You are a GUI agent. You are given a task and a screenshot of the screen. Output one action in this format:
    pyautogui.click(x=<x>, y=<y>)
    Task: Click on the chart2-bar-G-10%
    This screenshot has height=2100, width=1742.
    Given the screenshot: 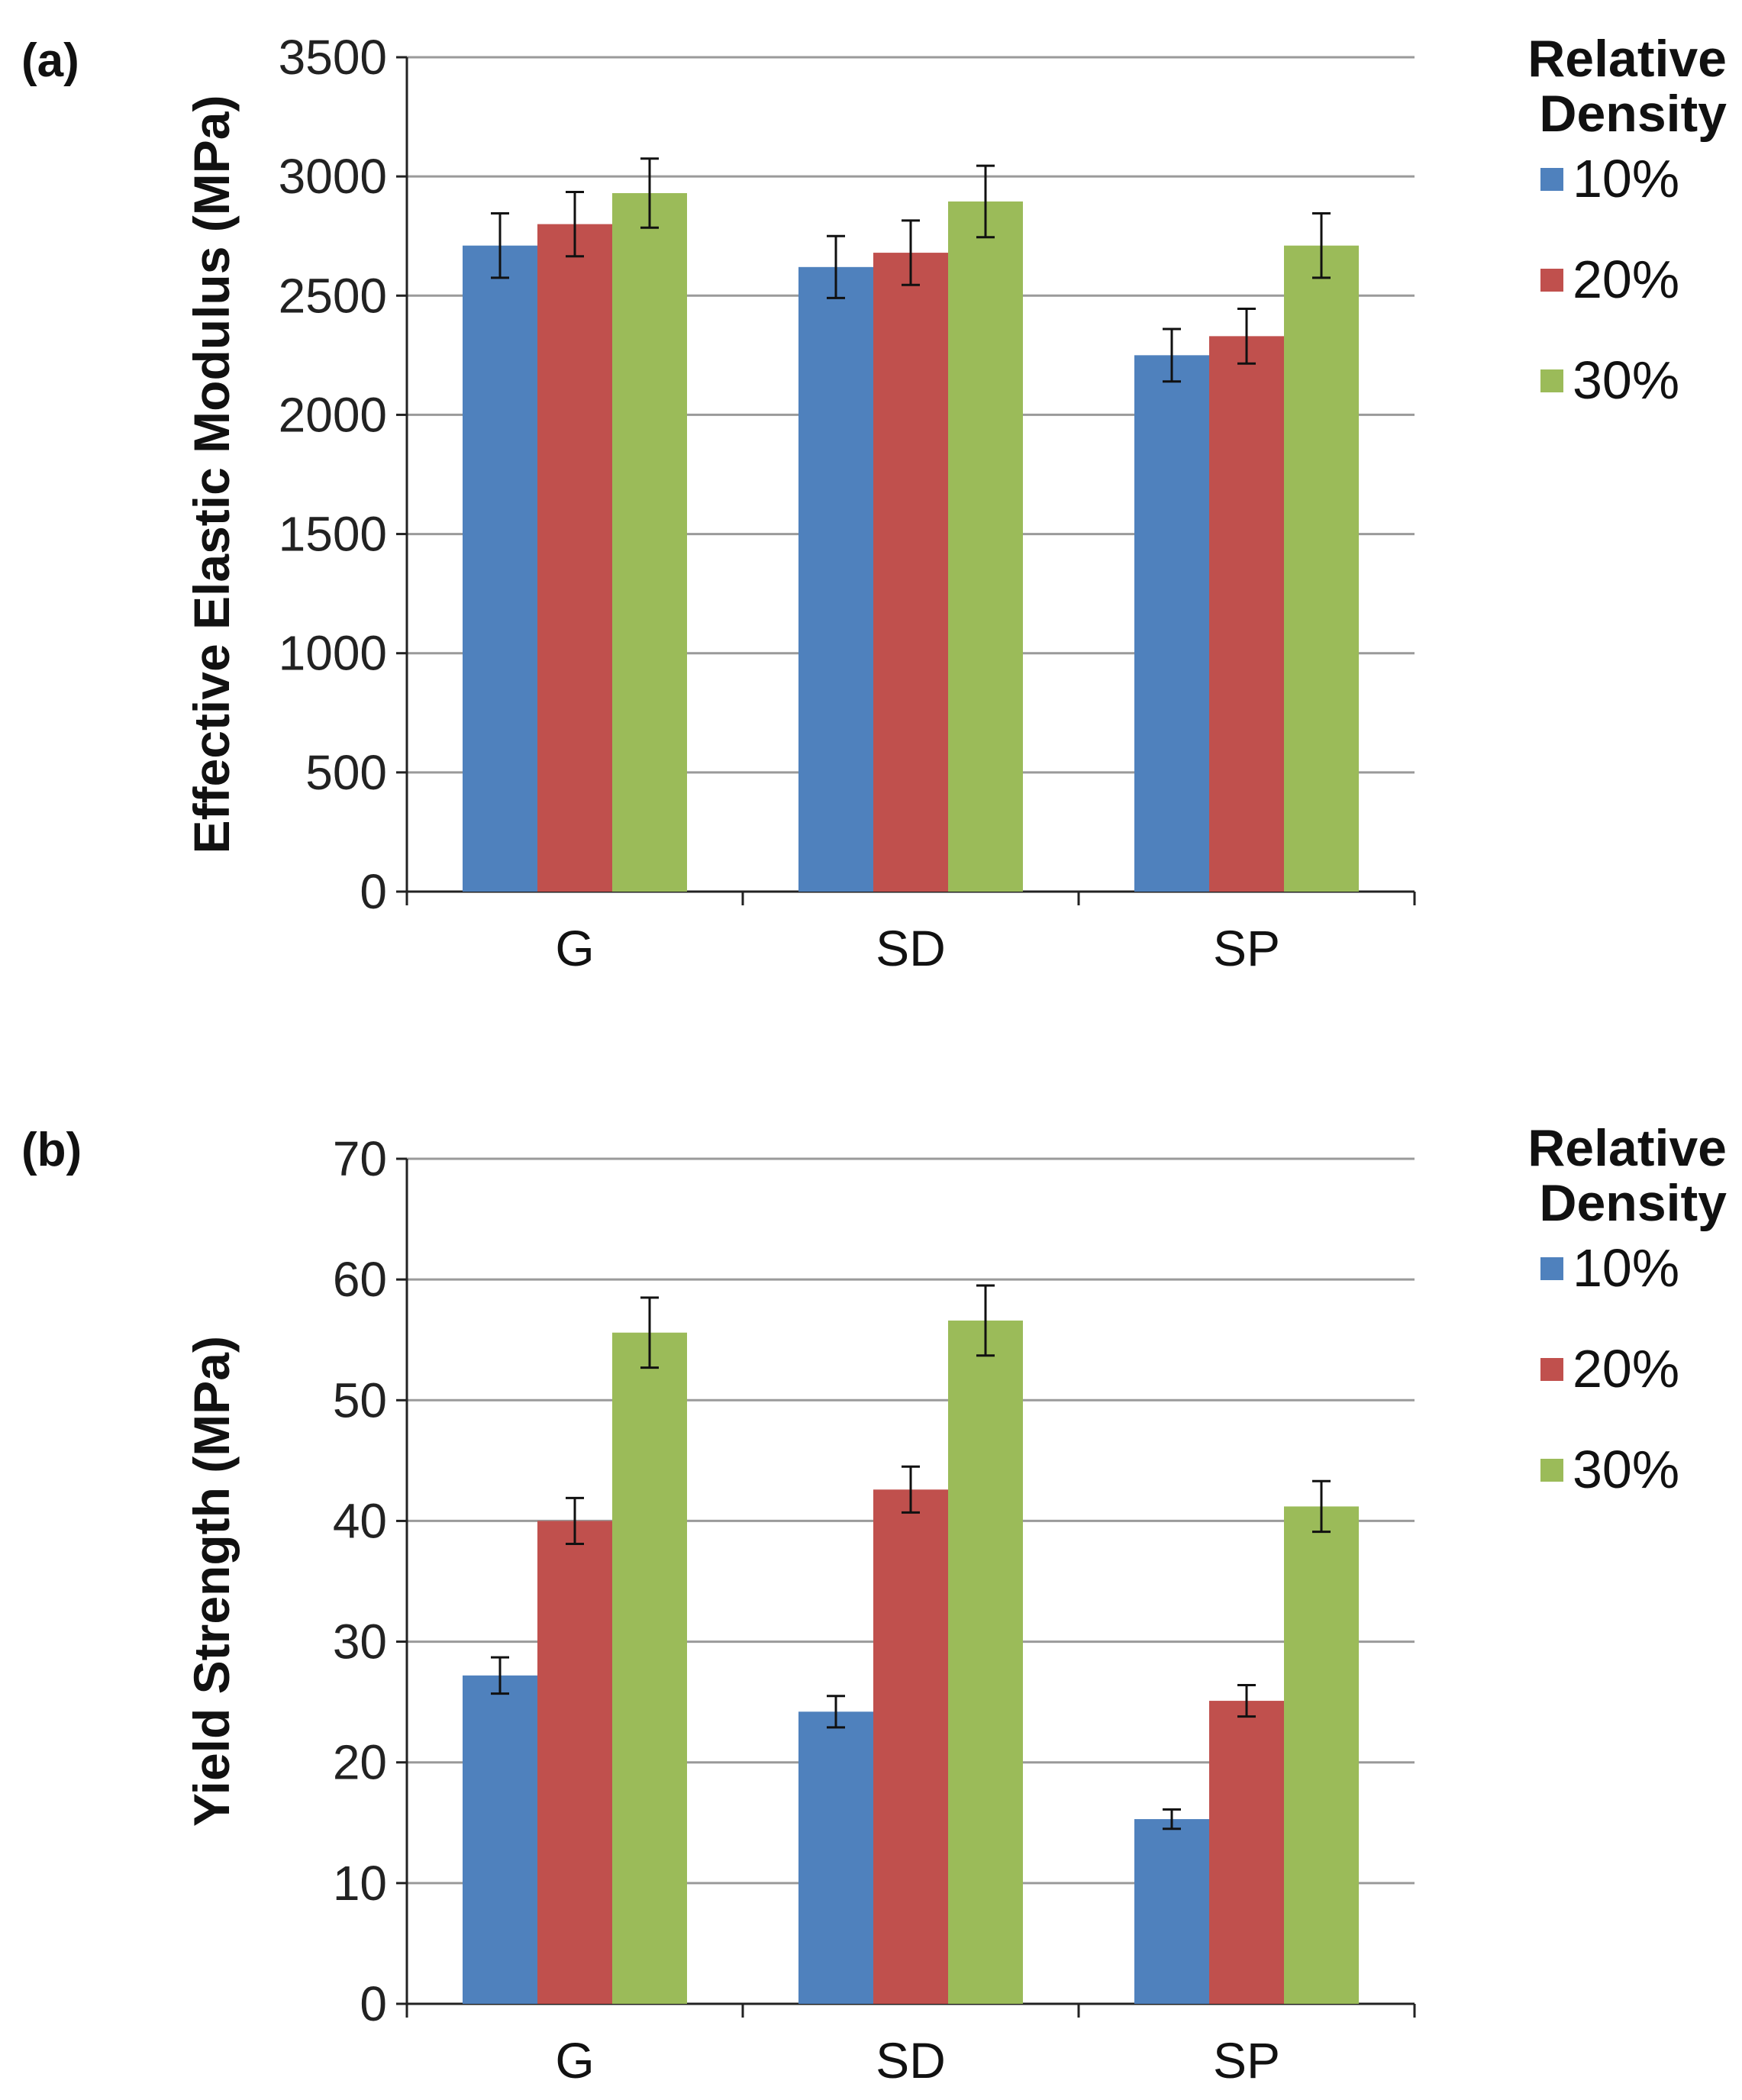 What is the action you would take?
    pyautogui.click(x=500, y=1839)
    